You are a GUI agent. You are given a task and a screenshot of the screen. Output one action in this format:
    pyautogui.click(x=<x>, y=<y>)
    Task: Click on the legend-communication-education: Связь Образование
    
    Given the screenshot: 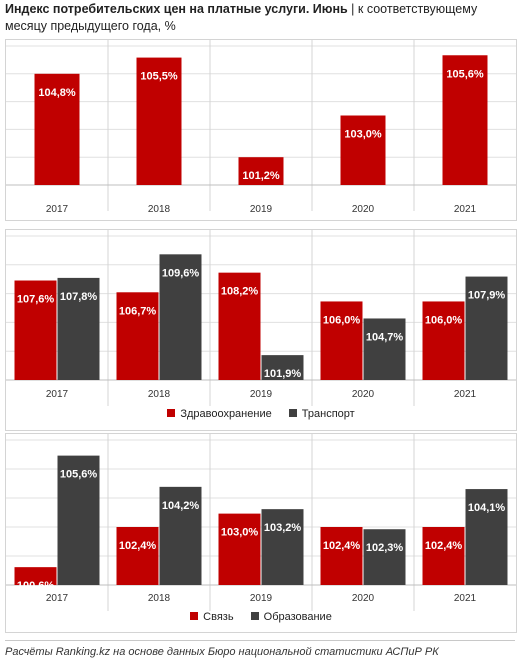 What is the action you would take?
    pyautogui.click(x=261, y=617)
    